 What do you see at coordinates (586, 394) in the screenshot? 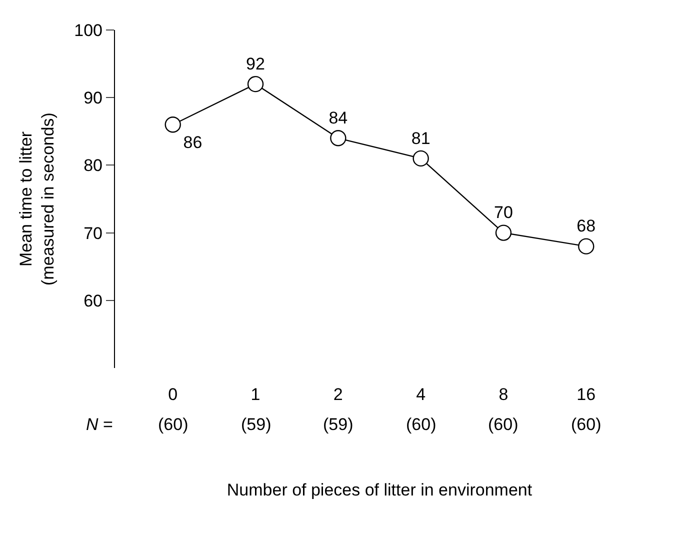
I see `x-tick-label: 16` at bounding box center [586, 394].